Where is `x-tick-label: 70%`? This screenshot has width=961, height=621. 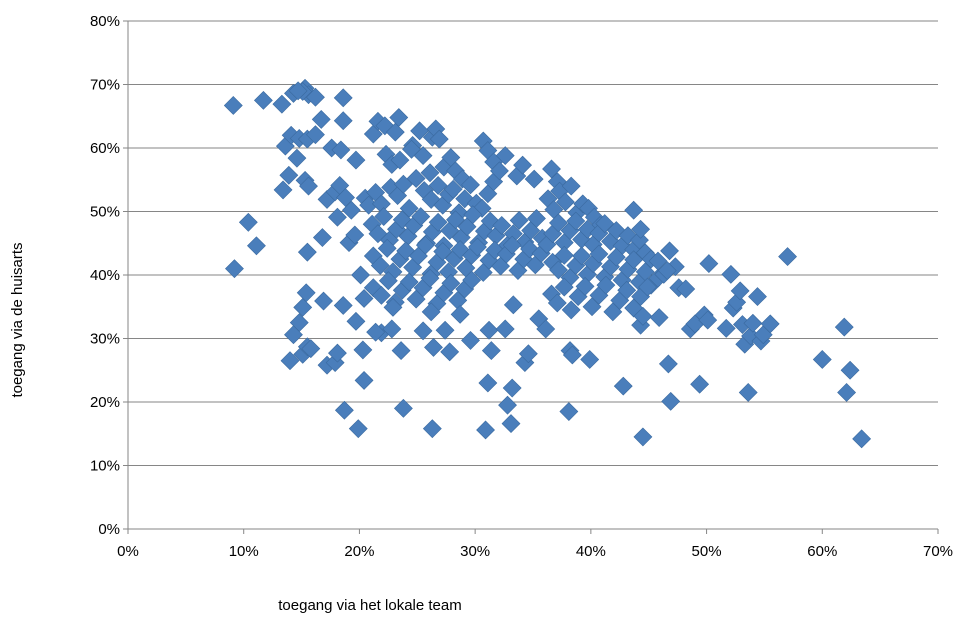
x-tick-label: 70% is located at coordinates (938, 551).